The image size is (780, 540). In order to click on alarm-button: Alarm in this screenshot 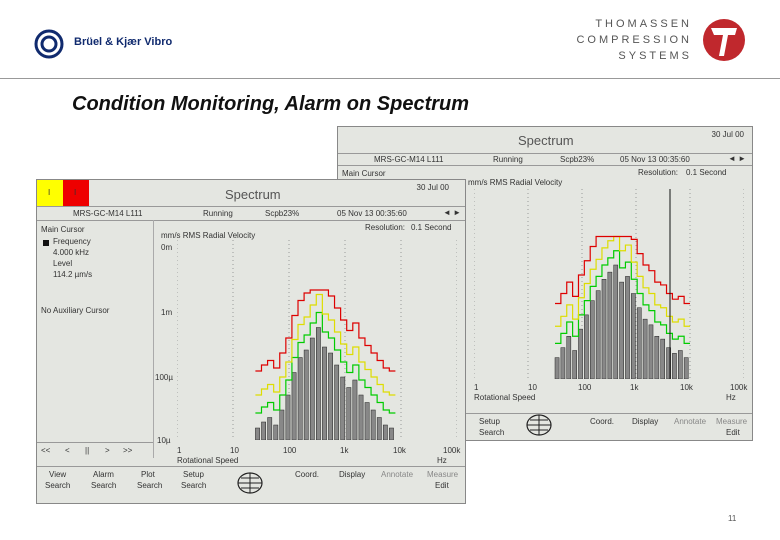, I will do `click(103, 474)`.